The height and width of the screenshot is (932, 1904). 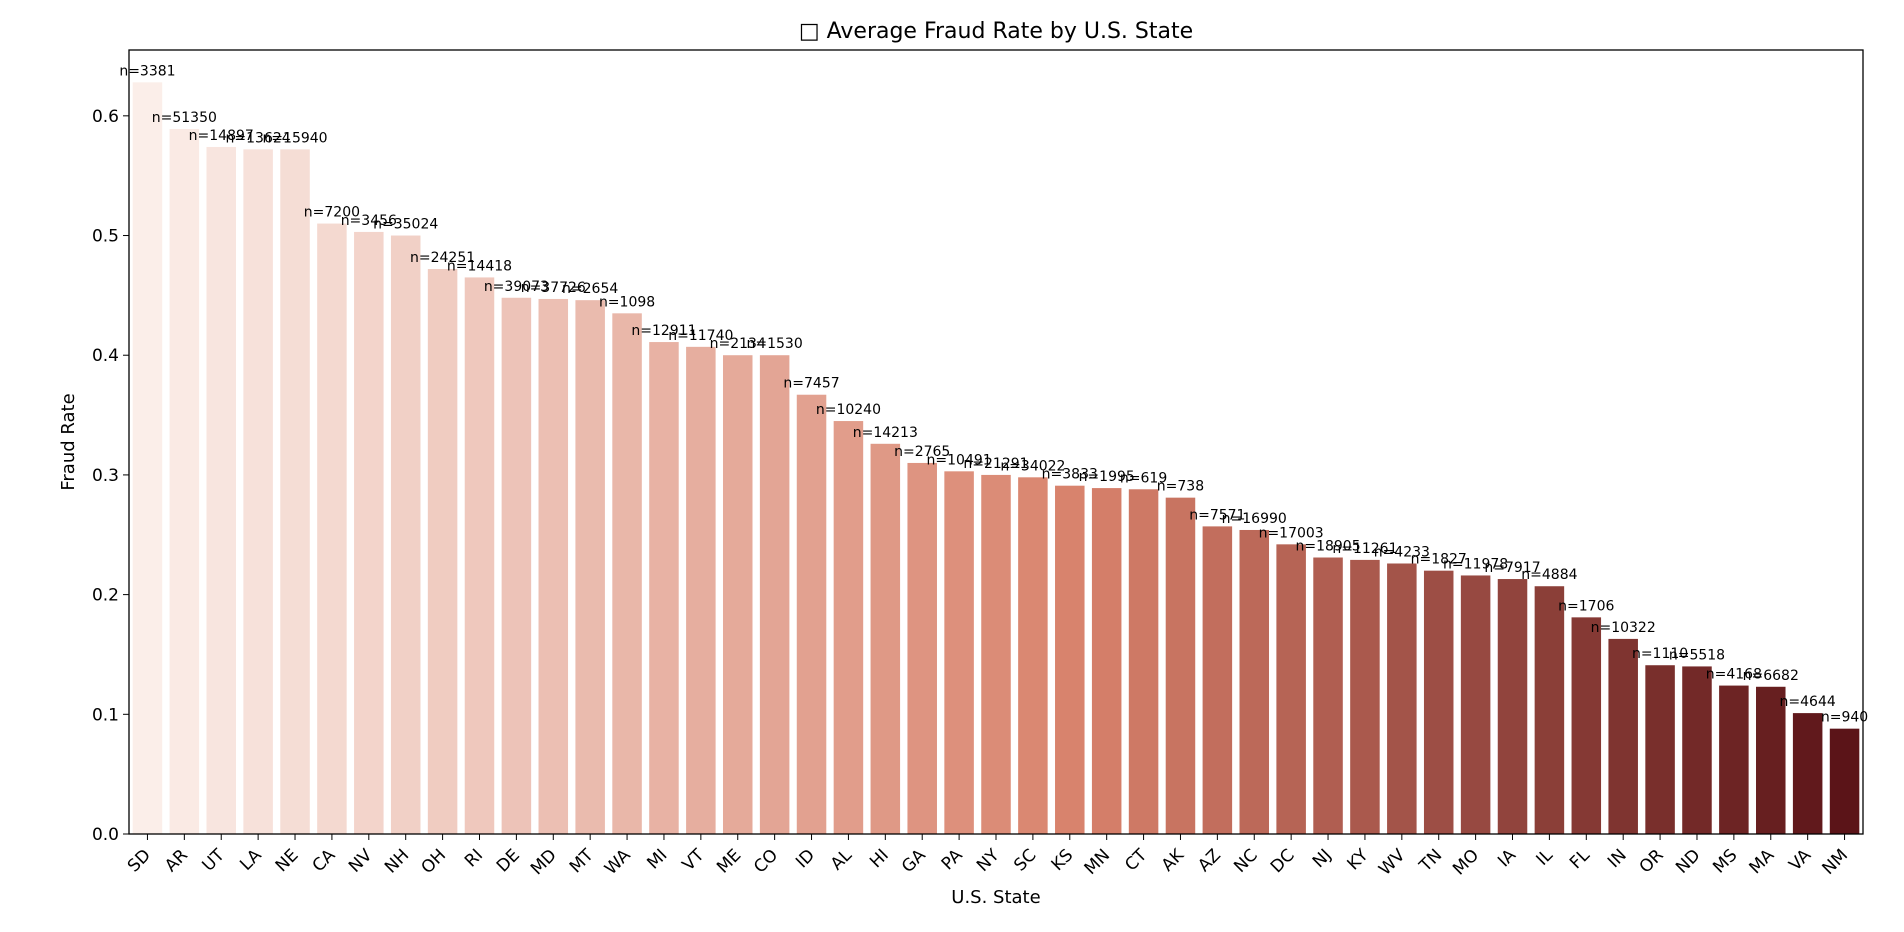 What do you see at coordinates (996, 654) in the screenshot?
I see `bar-ny` at bounding box center [996, 654].